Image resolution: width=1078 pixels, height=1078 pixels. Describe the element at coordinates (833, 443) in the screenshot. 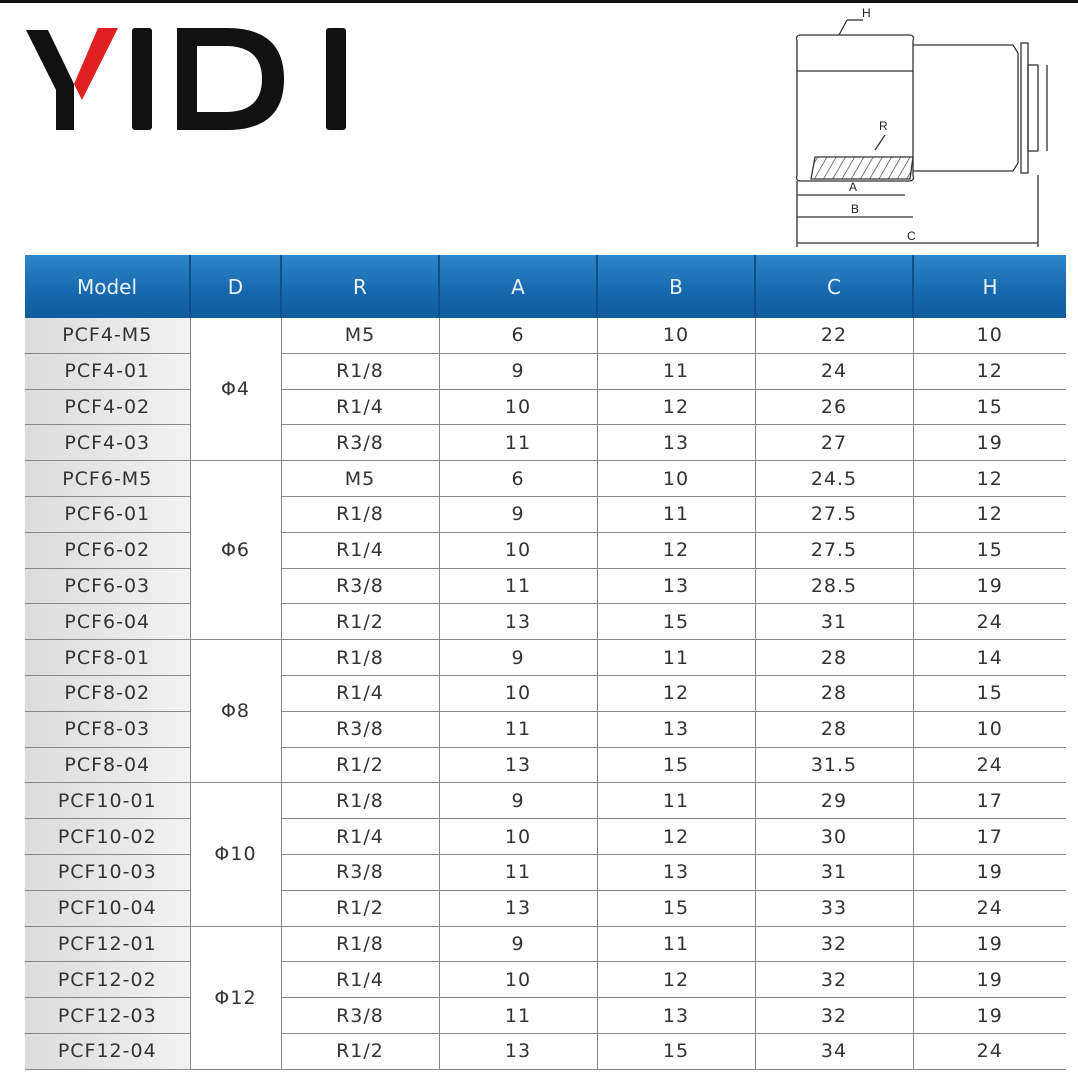

I see `c-cell: 27` at that location.